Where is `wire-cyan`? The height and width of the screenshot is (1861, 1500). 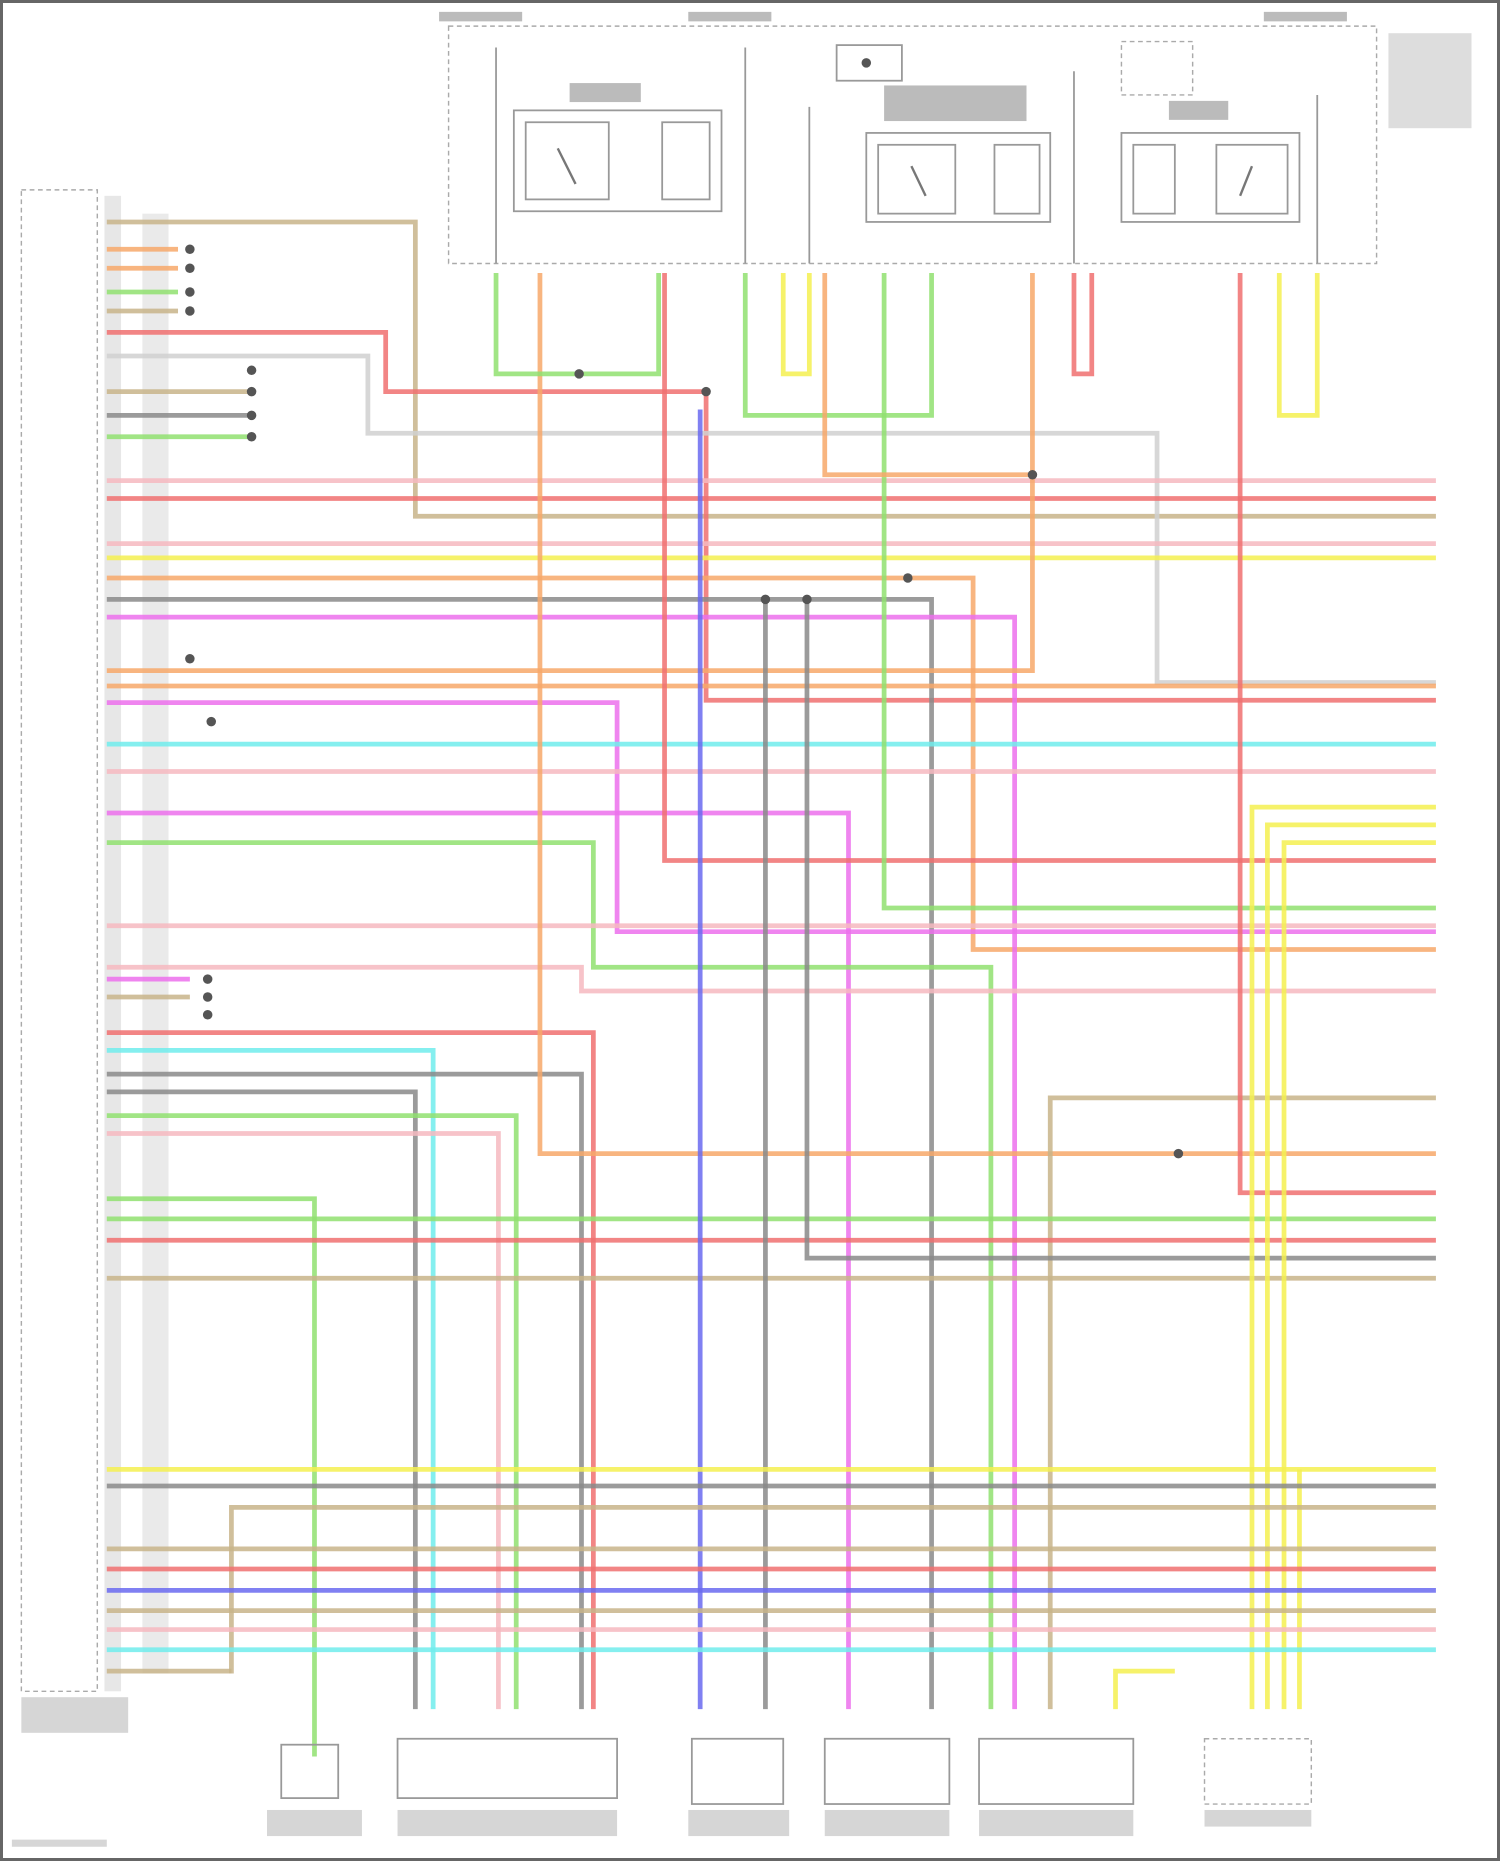 wire-cyan is located at coordinates (271, 1378).